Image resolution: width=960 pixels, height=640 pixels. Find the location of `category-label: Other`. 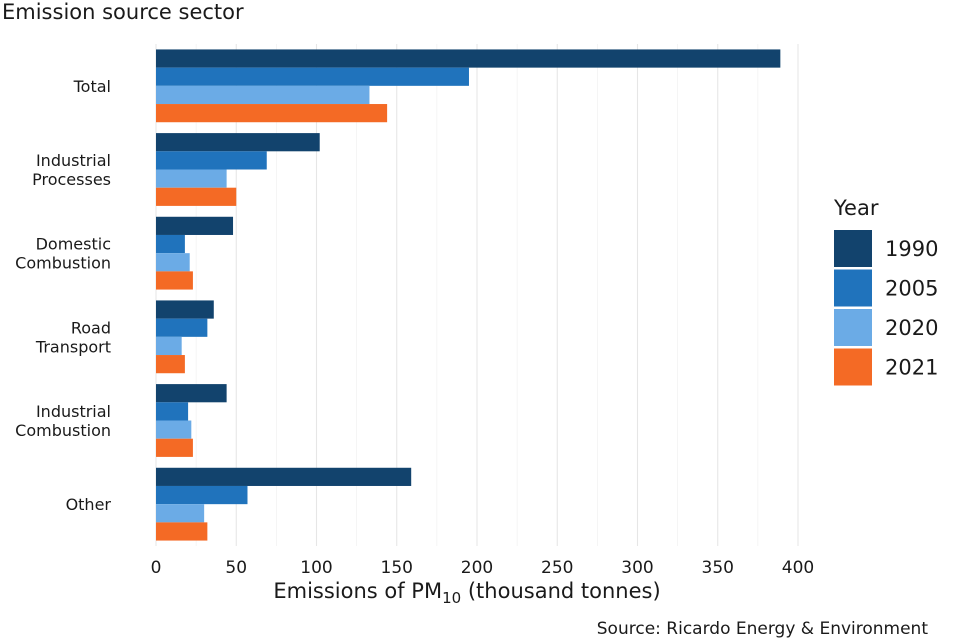

category-label: Other is located at coordinates (89, 504).